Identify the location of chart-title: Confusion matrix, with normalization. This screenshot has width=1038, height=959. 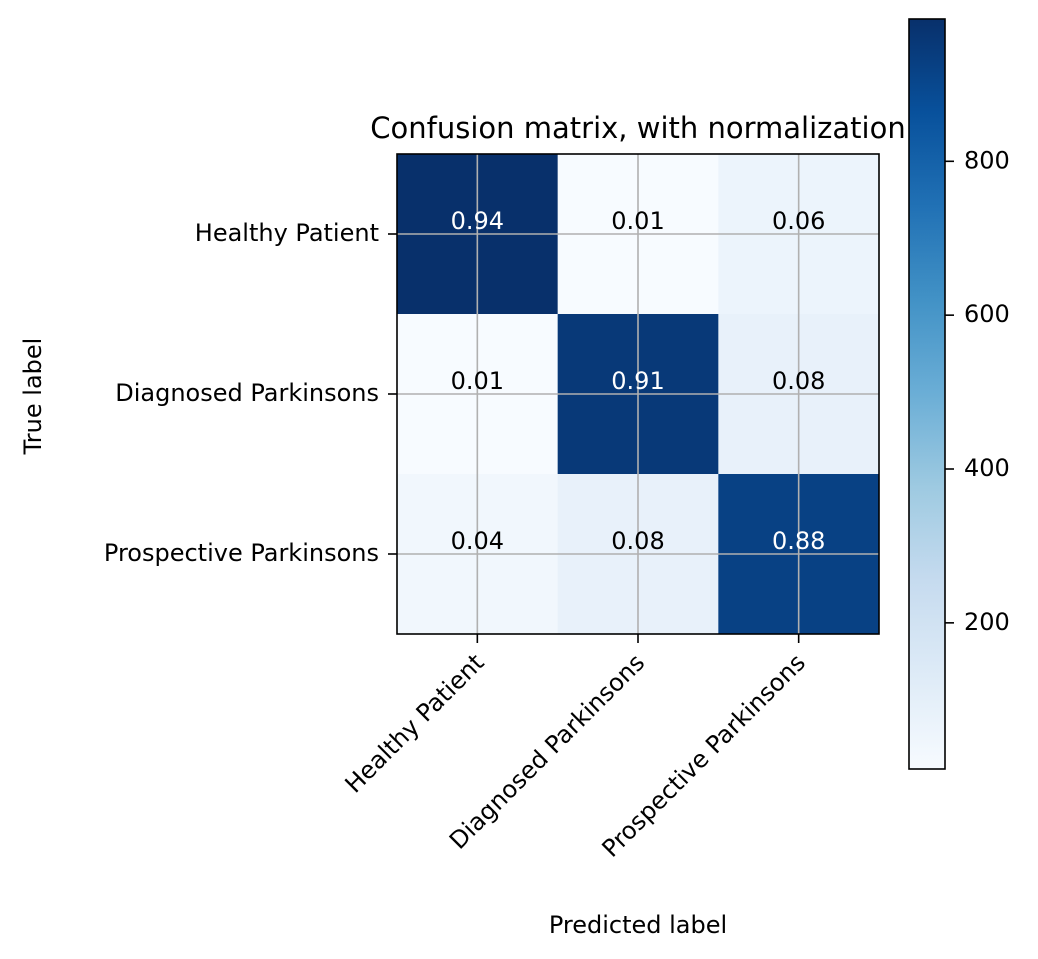
(637, 128).